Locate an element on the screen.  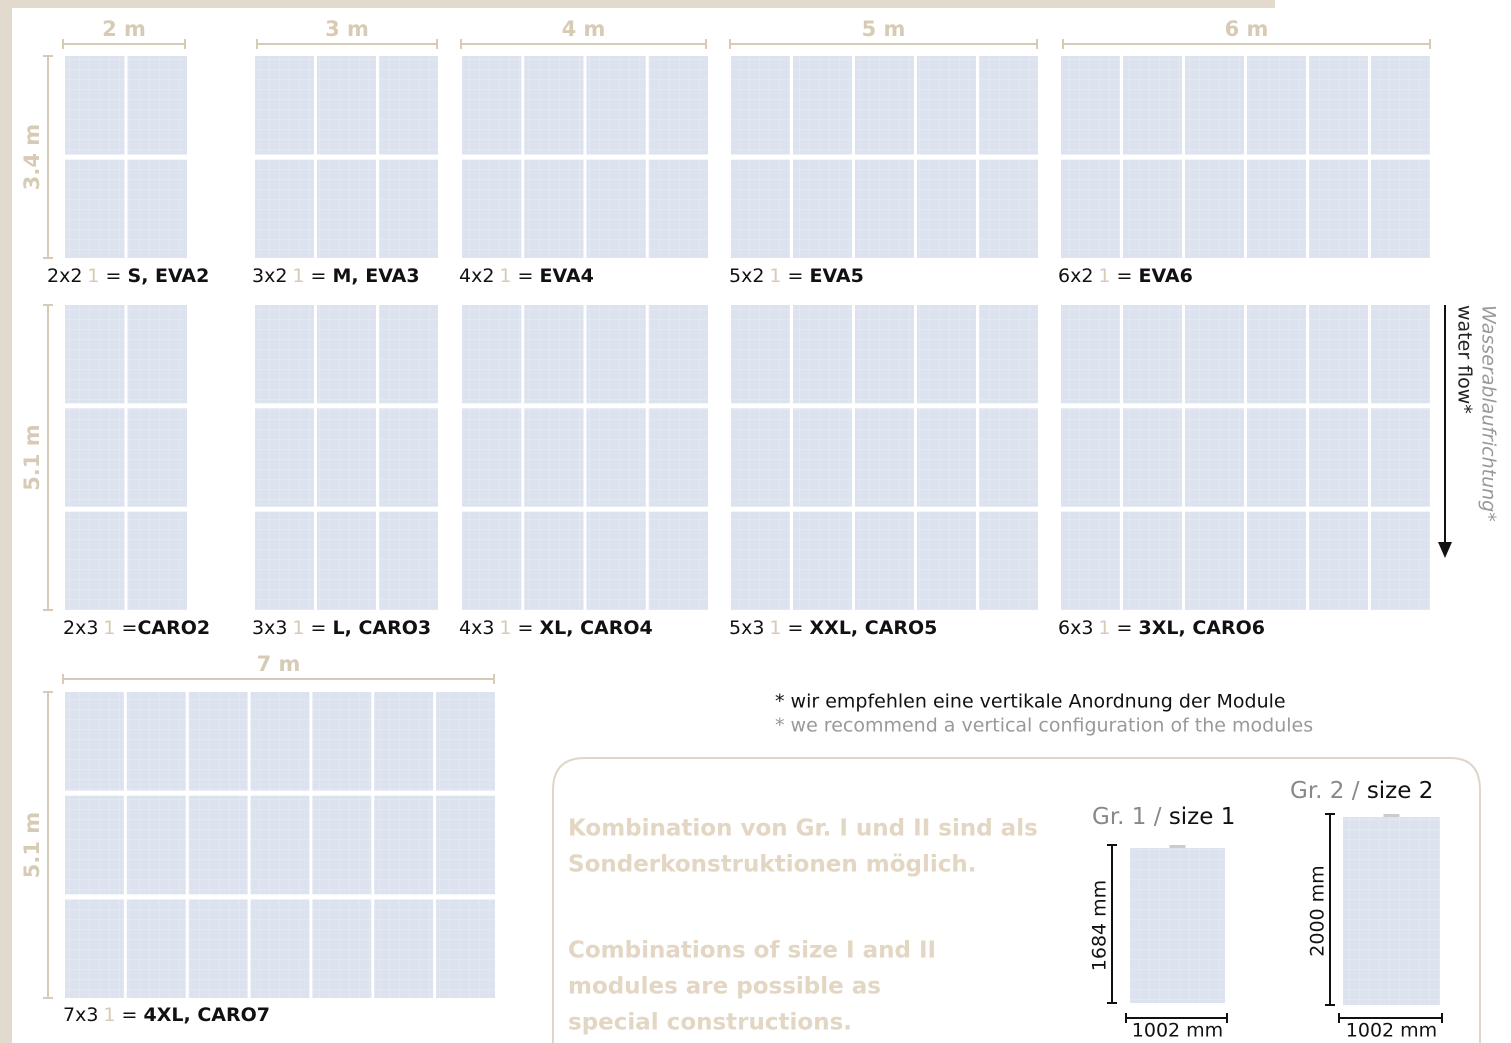
config-label: 7x3 1 = 4XL, CARO7 is located at coordinates (166, 1015).